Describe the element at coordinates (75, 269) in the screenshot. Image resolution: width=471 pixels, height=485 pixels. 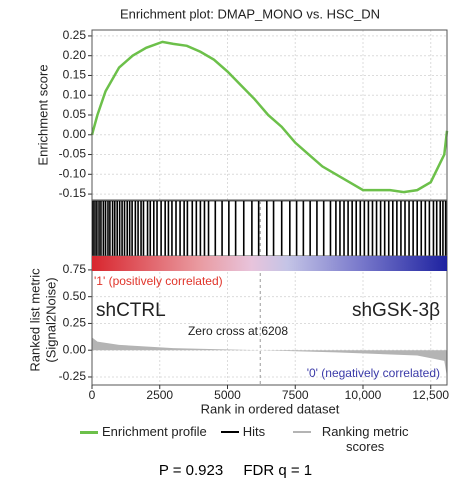
I see `y-tick-label: 0.75` at that location.